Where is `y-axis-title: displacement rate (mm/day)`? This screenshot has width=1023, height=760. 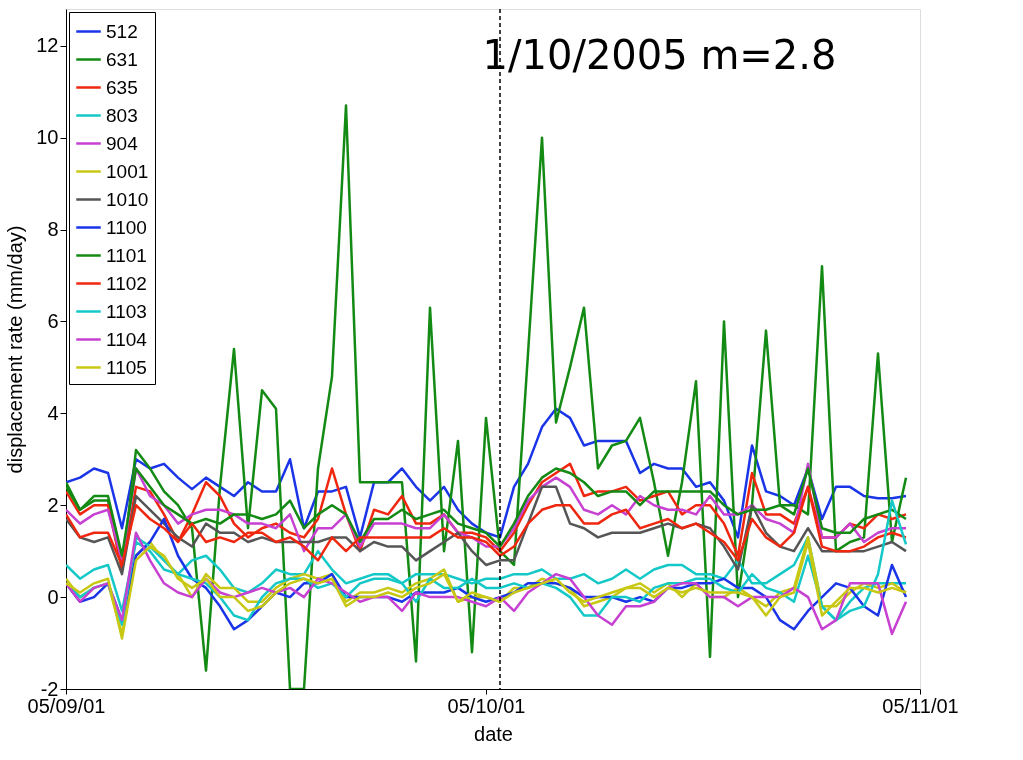
y-axis-title: displacement rate (mm/day) is located at coordinates (15, 349).